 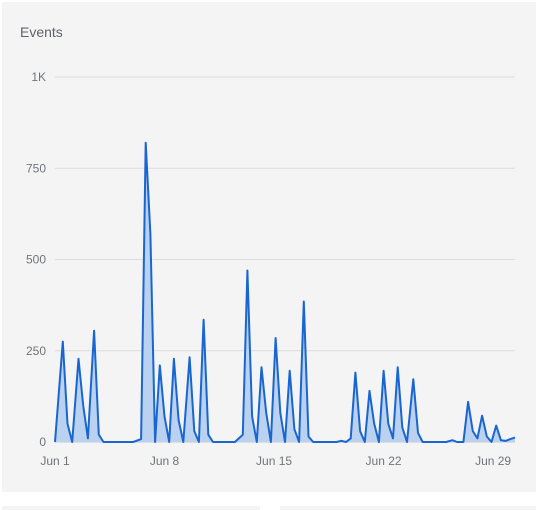 What do you see at coordinates (131, 508) in the screenshot?
I see `next-card-left-edge` at bounding box center [131, 508].